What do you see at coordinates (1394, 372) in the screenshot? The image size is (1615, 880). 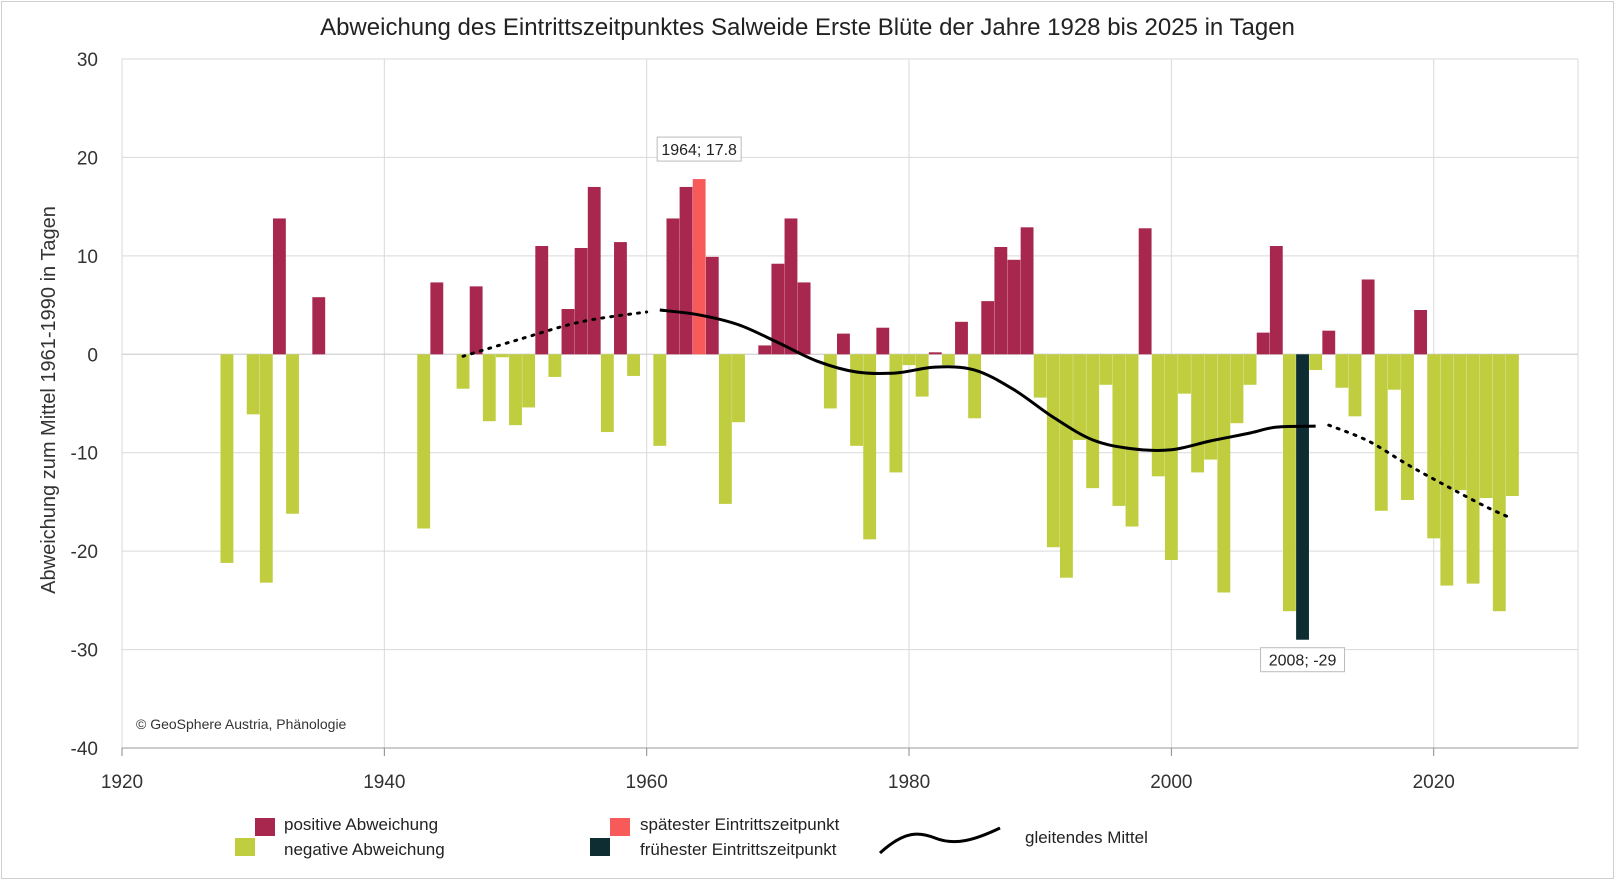 I see `bar-2017` at bounding box center [1394, 372].